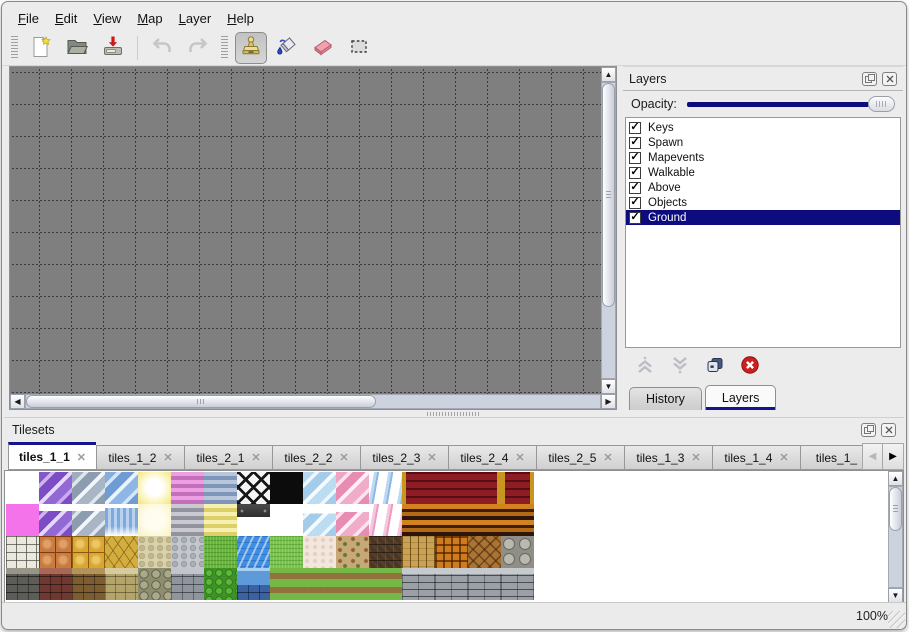 The height and width of the screenshot is (632, 909). I want to click on menu-view: View, so click(107, 18).